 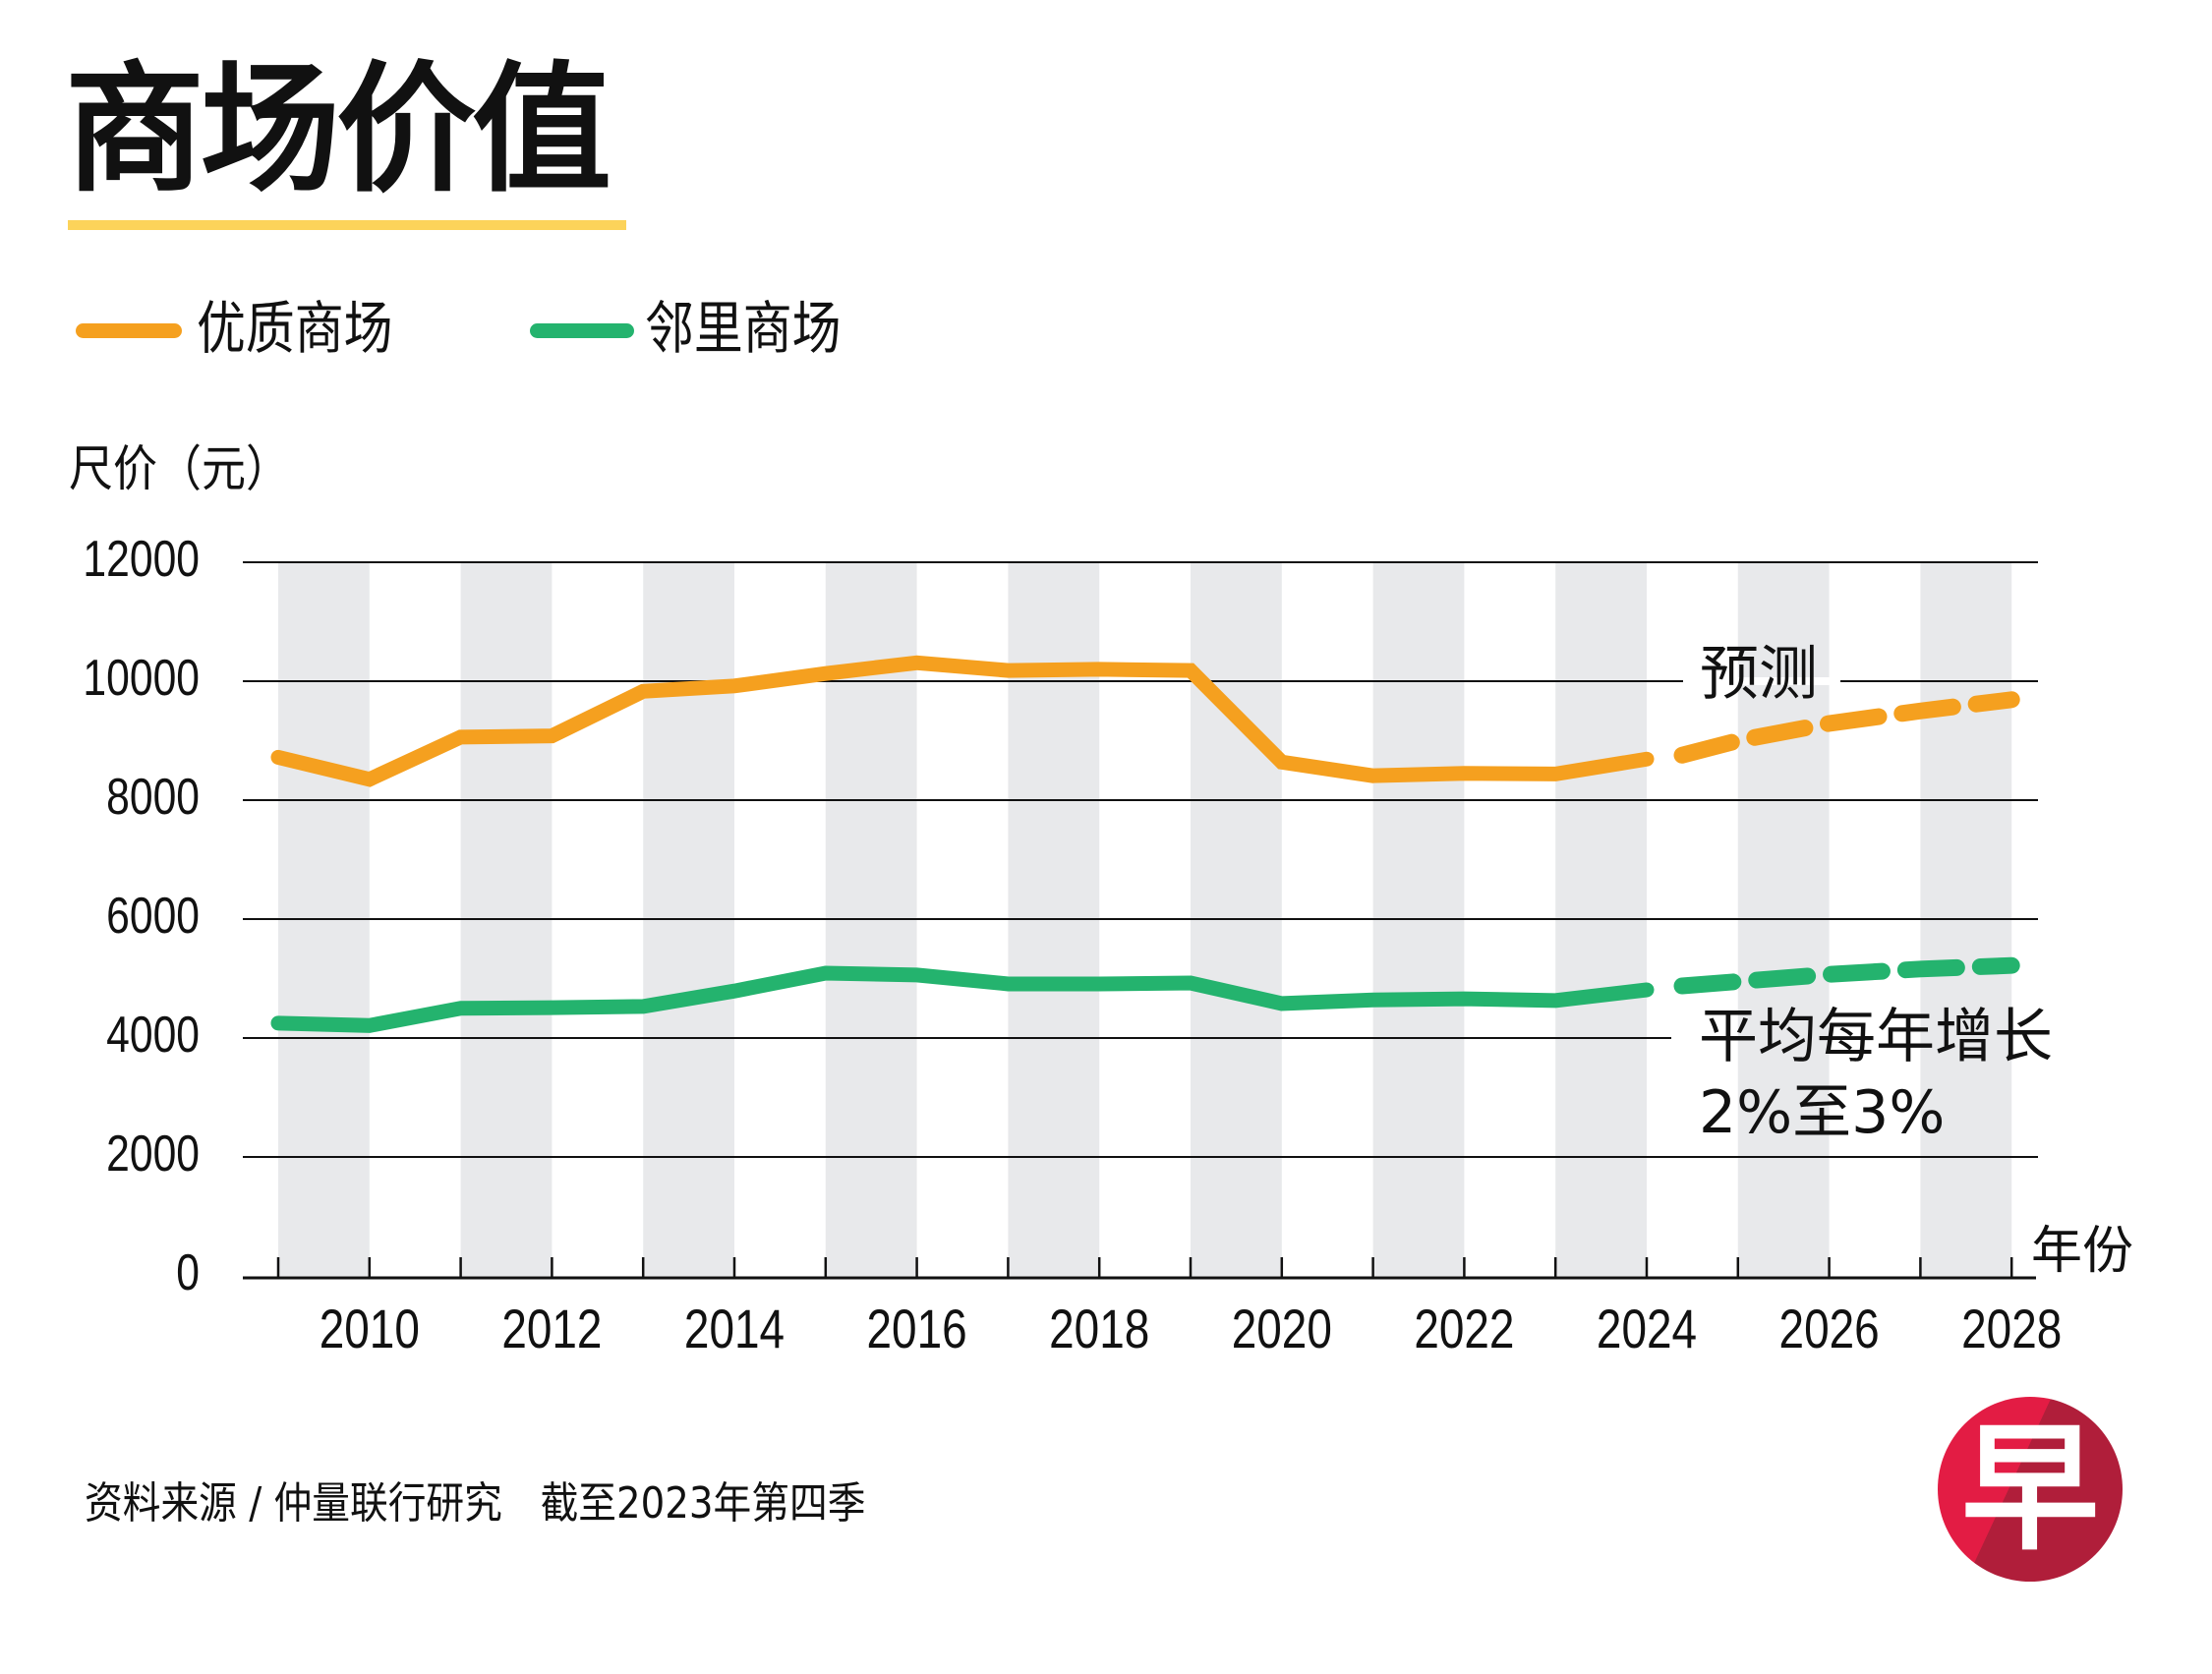 I want to click on x-tick-label: 2018, so click(x=1099, y=1329).